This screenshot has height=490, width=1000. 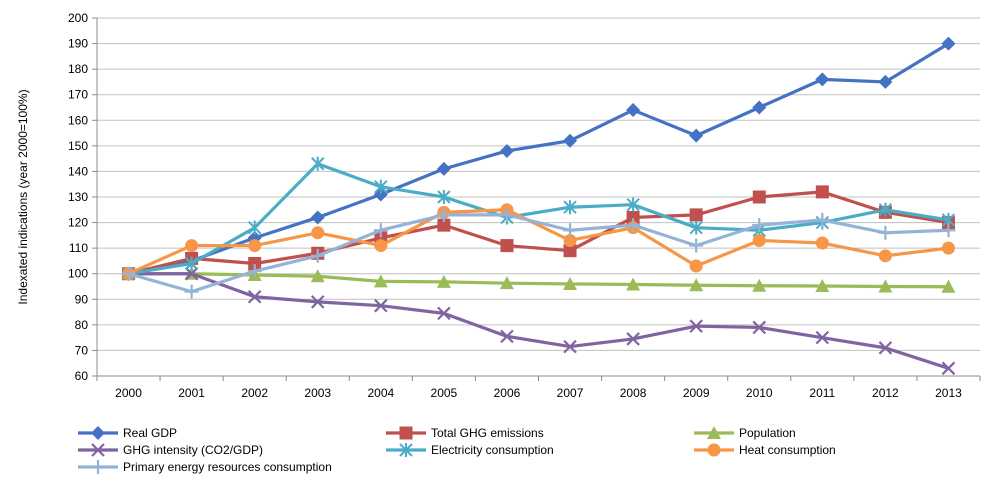 I want to click on y-tick-label: 100, so click(x=78, y=274).